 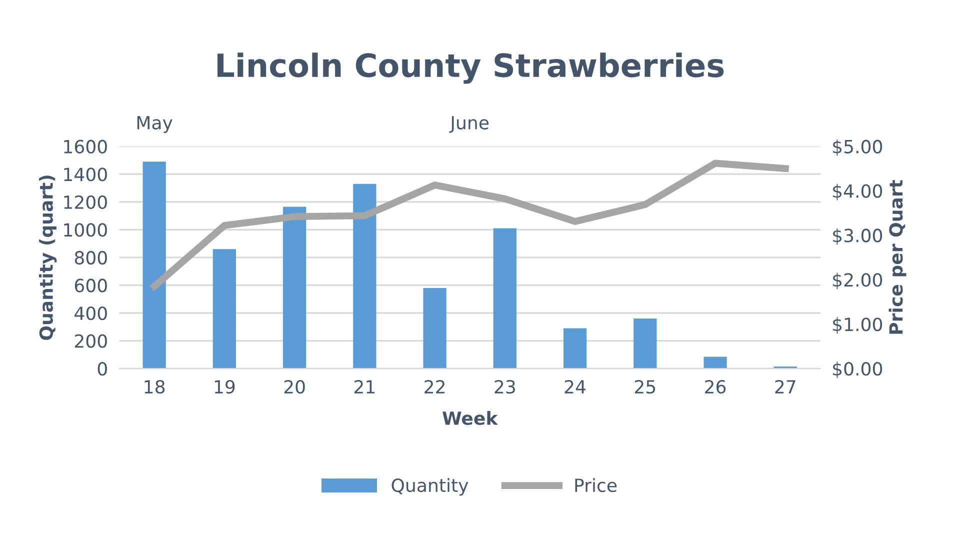 What do you see at coordinates (857, 325) in the screenshot?
I see `y2-tick-label: $1.00` at bounding box center [857, 325].